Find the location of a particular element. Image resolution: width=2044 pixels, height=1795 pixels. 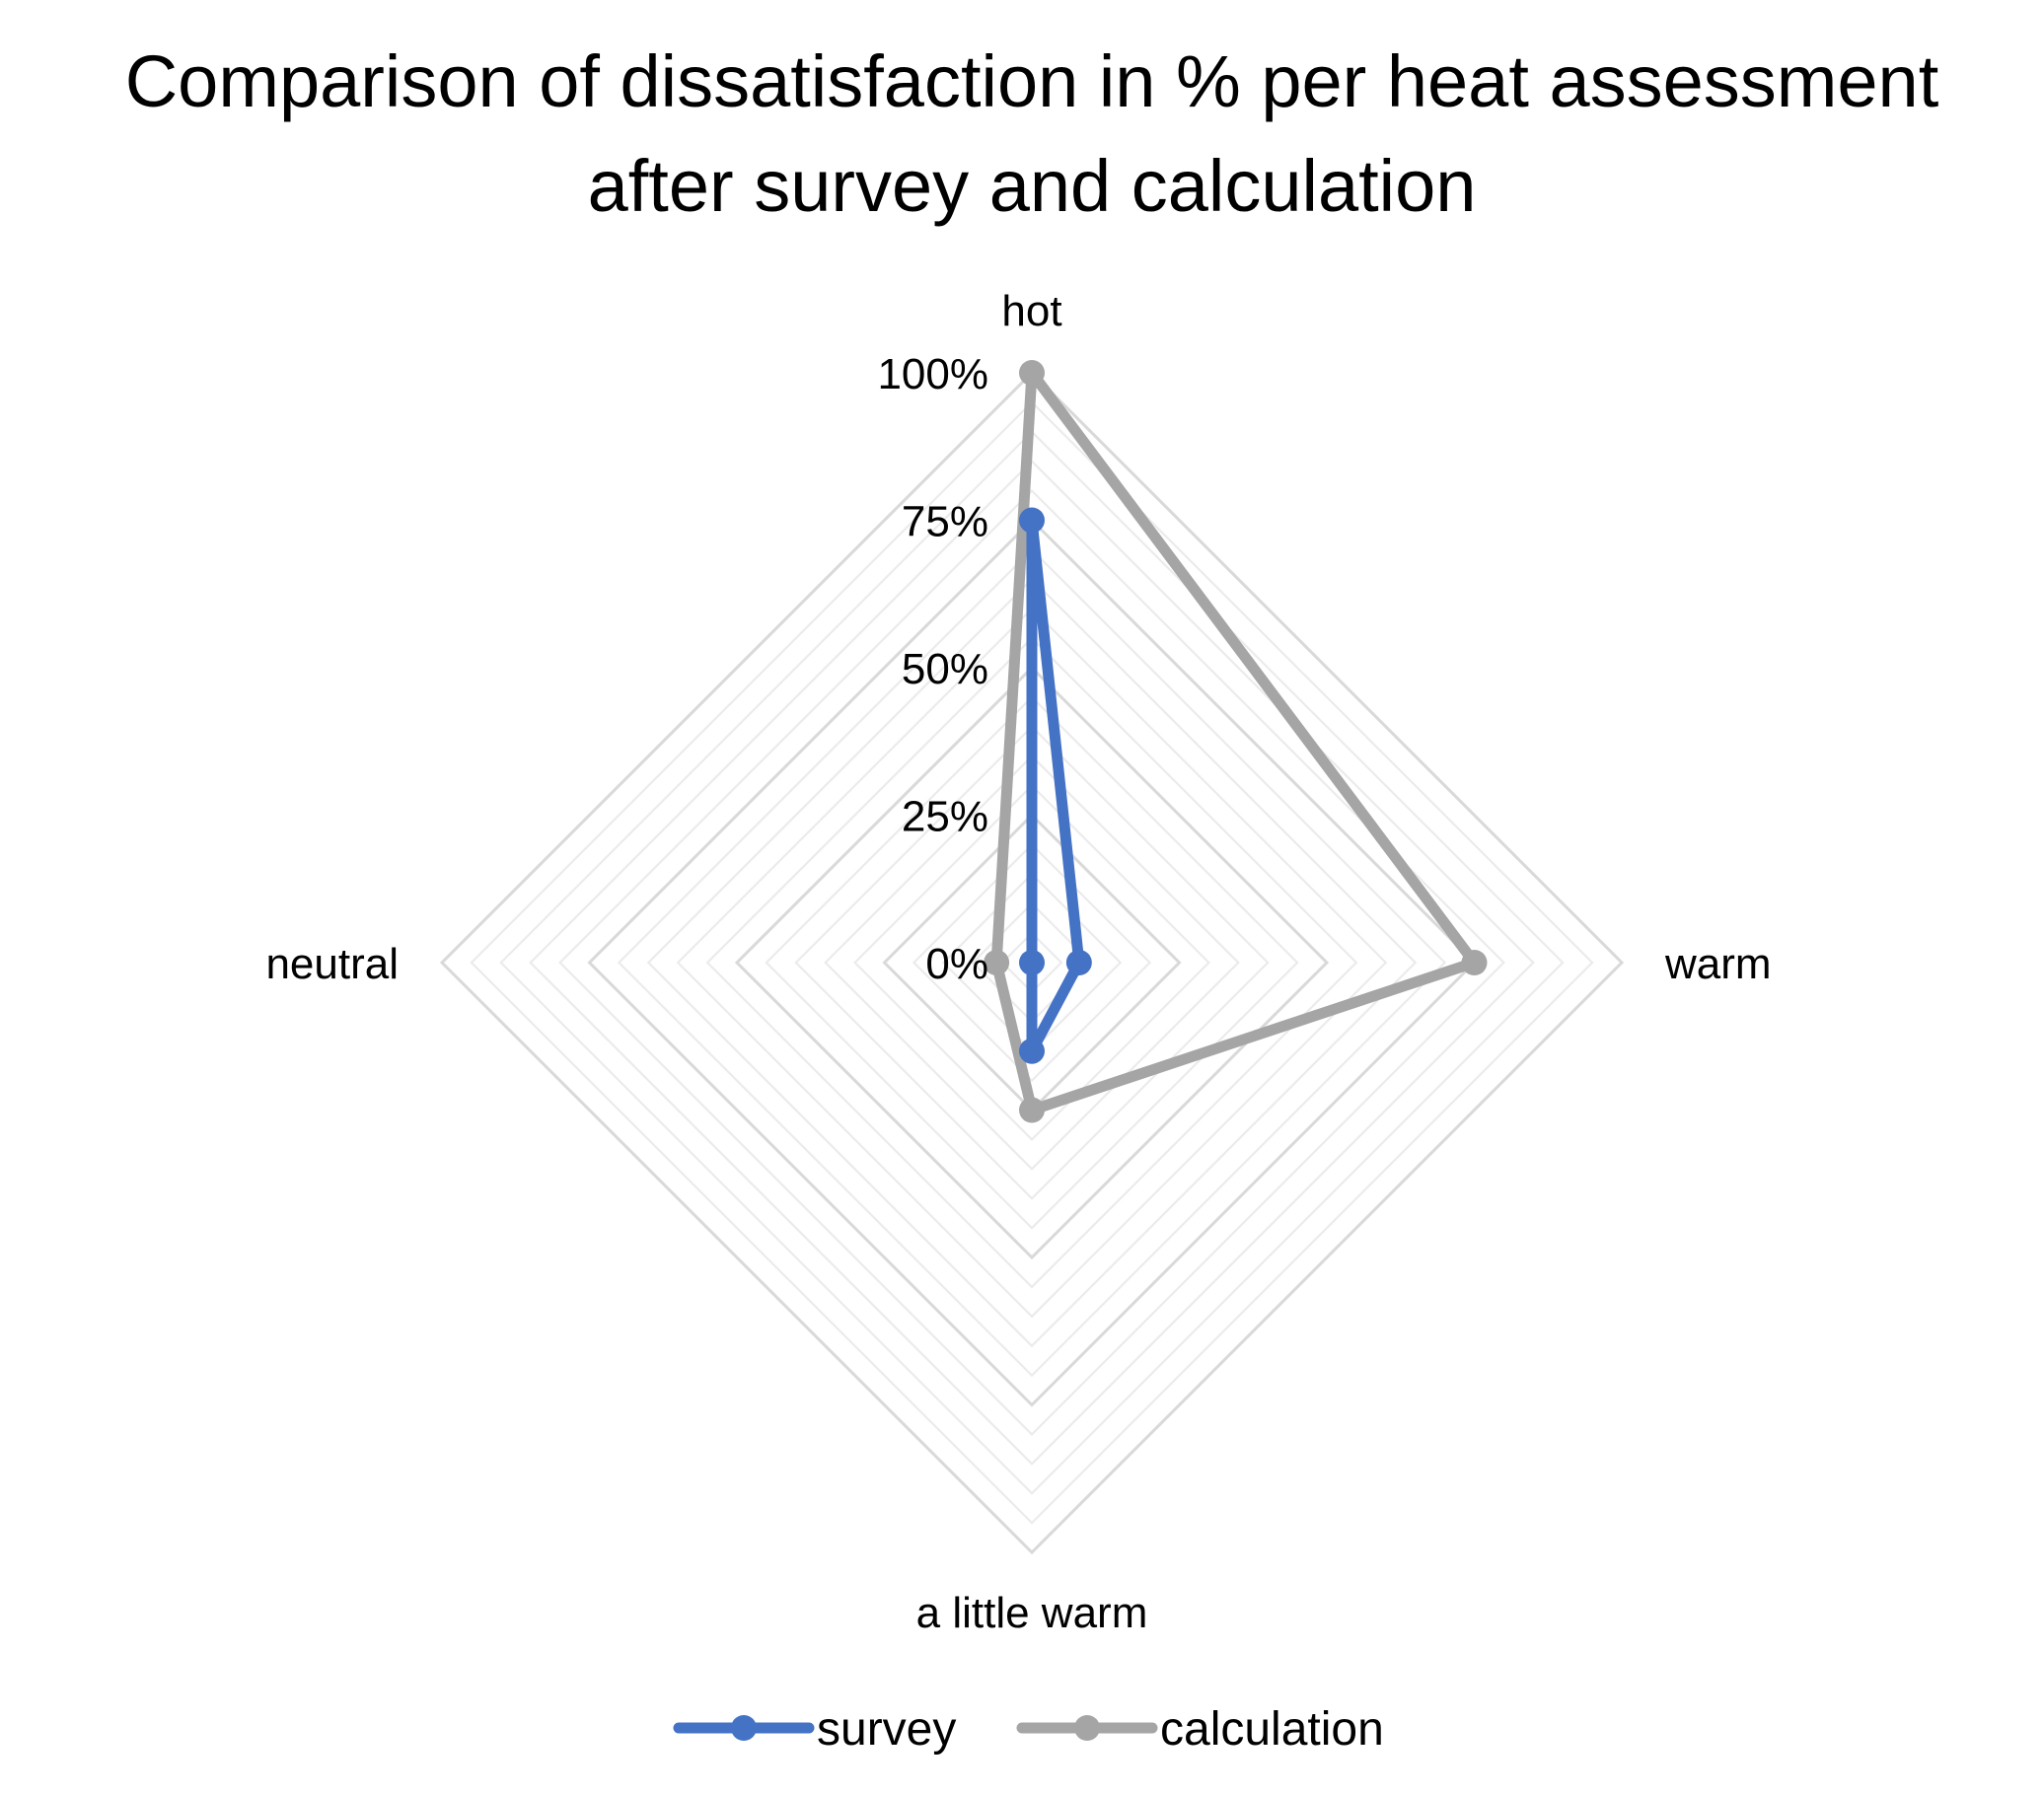

chart-legend: survey calculation is located at coordinates (1028, 1729).